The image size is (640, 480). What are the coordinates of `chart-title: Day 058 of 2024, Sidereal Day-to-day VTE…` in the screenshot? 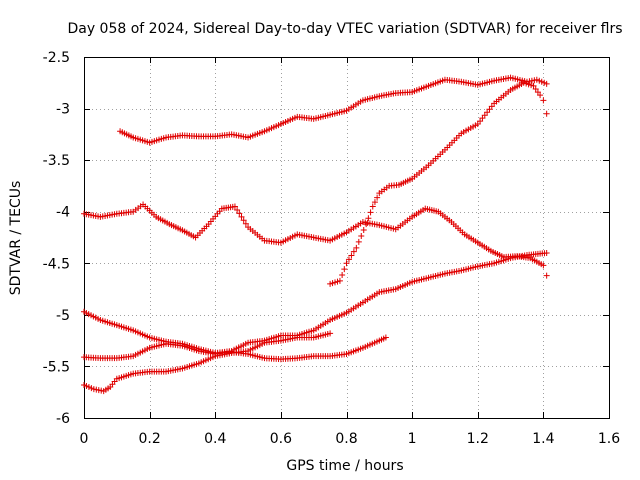 It's located at (344, 29).